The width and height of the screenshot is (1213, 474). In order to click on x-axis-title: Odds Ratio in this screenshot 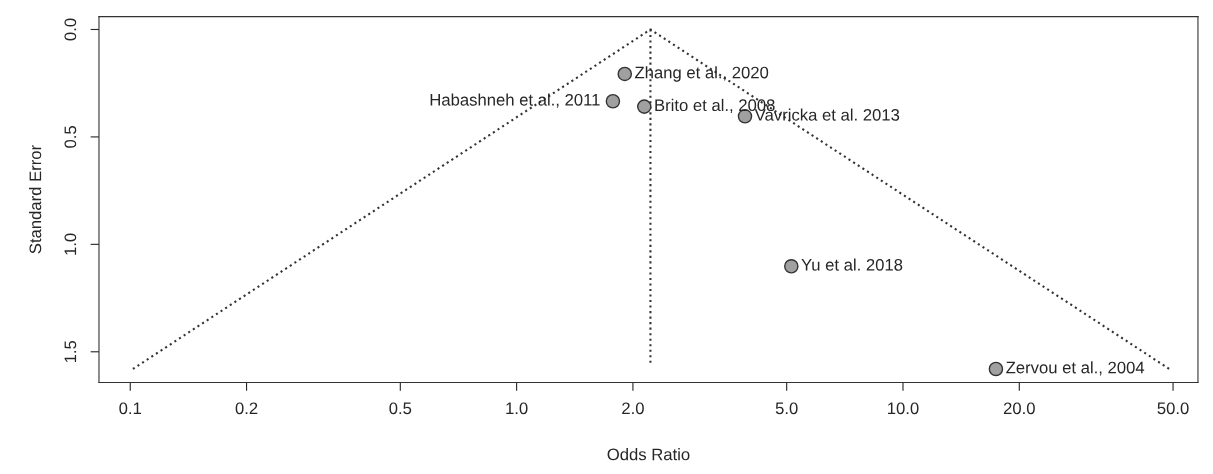, I will do `click(648, 454)`.